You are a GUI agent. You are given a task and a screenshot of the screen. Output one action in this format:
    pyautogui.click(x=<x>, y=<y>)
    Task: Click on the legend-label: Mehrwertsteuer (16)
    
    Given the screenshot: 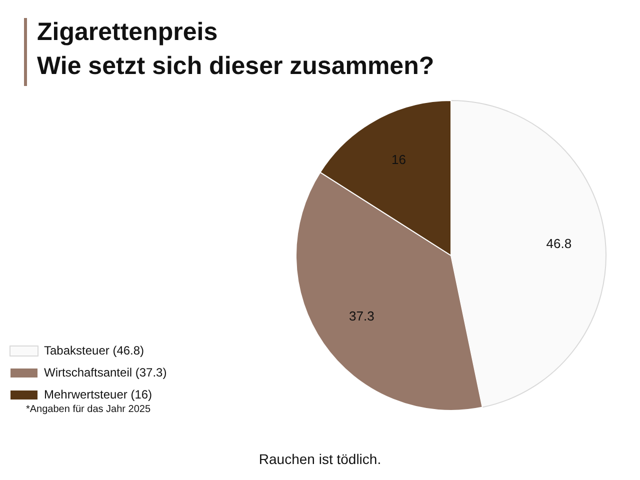 What is the action you would take?
    pyautogui.click(x=98, y=394)
    